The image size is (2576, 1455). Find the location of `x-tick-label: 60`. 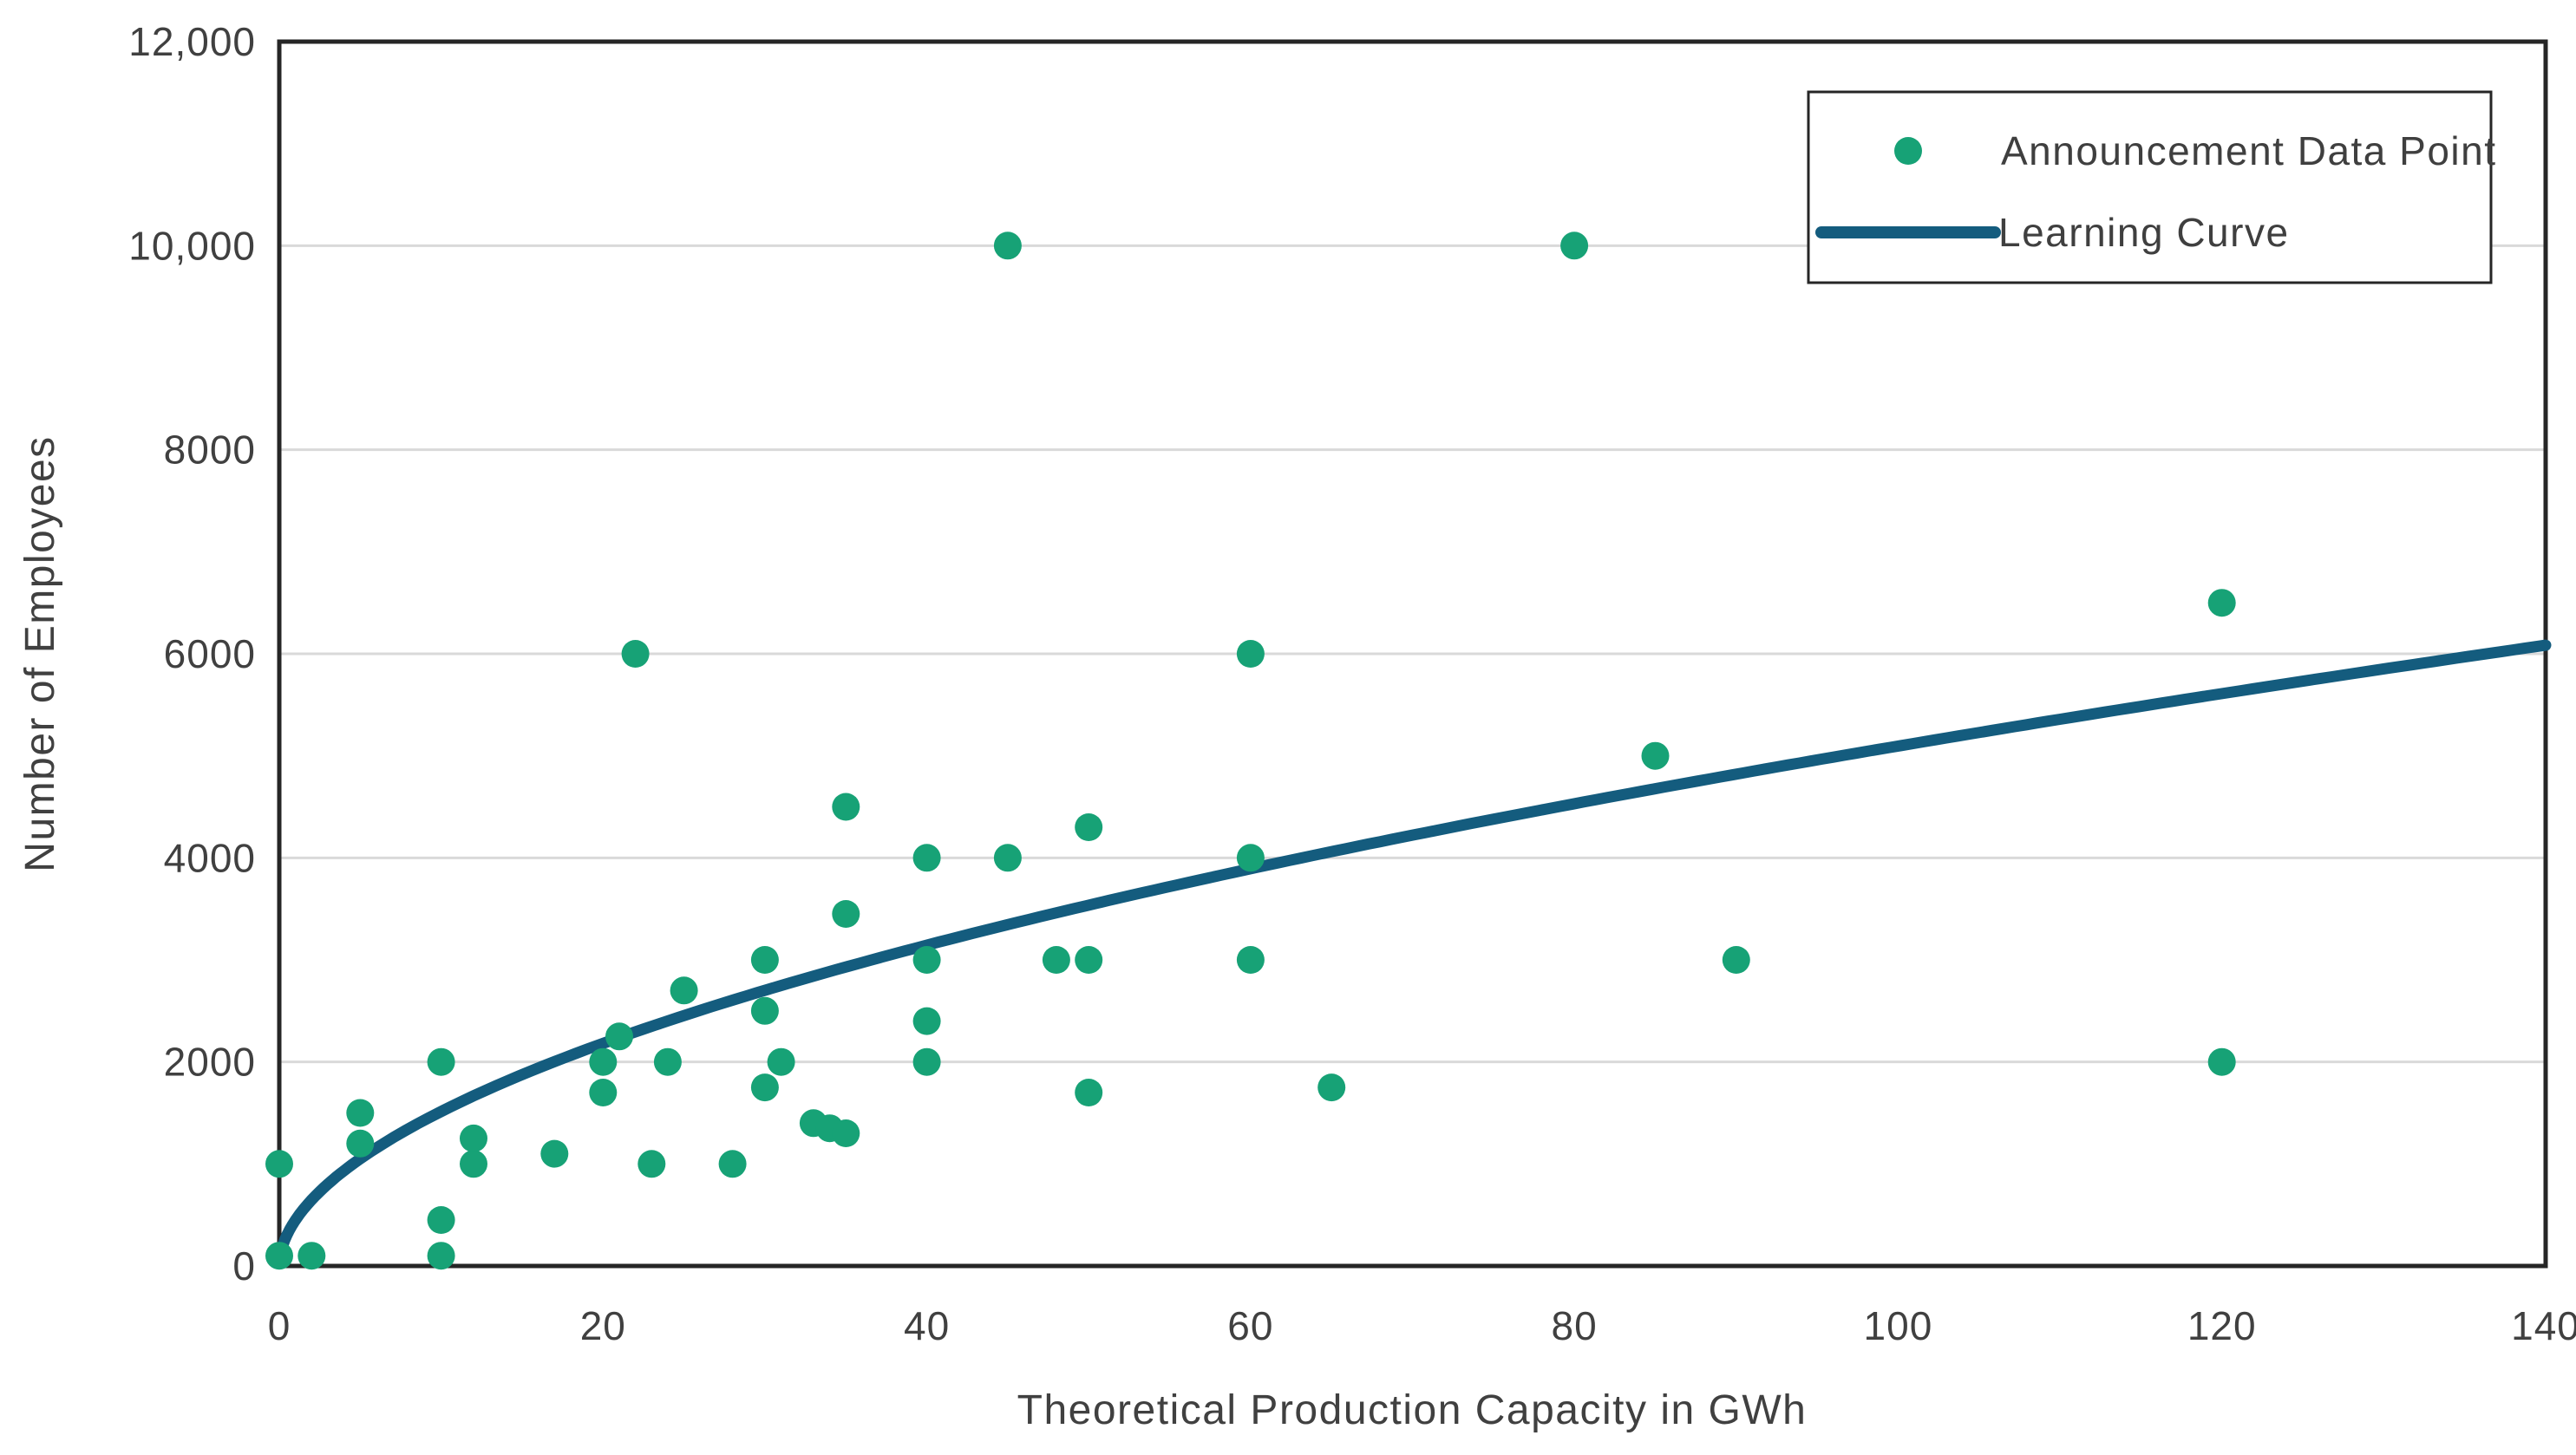

x-tick-label: 60 is located at coordinates (1250, 1325).